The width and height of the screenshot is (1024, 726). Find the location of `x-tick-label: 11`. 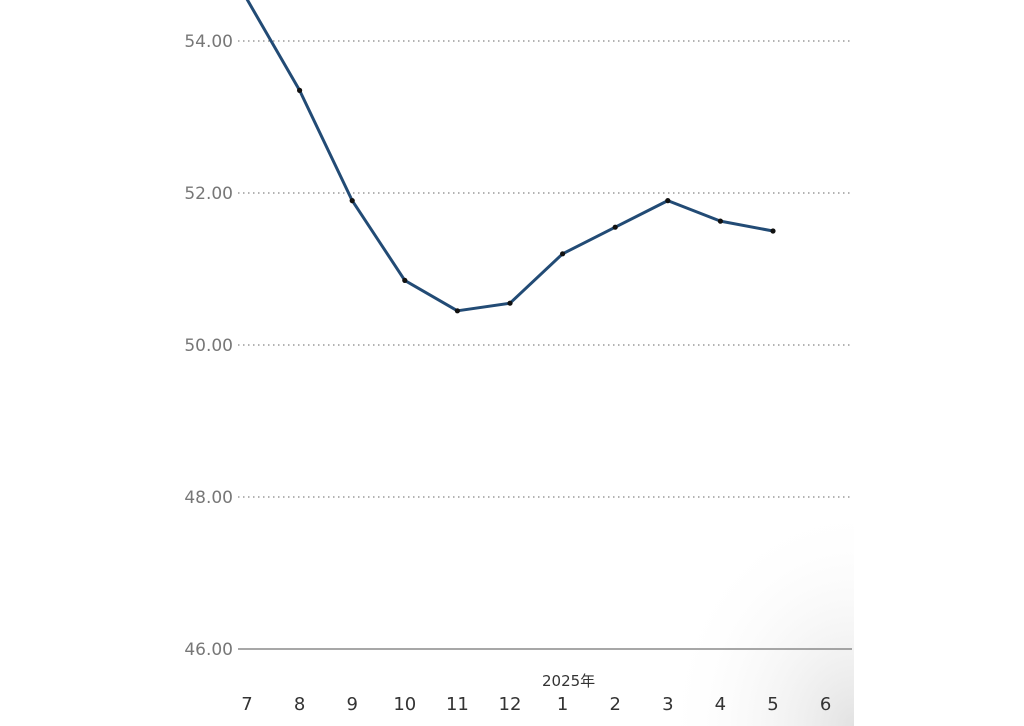

x-tick-label: 11 is located at coordinates (457, 704).